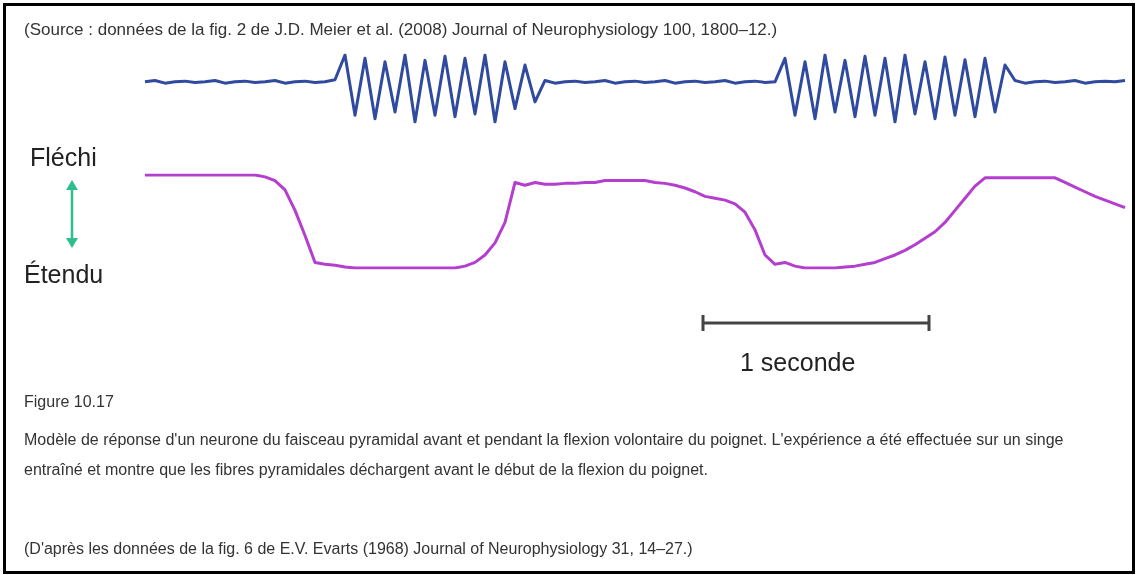 This screenshot has width=1136, height=575. I want to click on text: 1 seconde, so click(798, 362).